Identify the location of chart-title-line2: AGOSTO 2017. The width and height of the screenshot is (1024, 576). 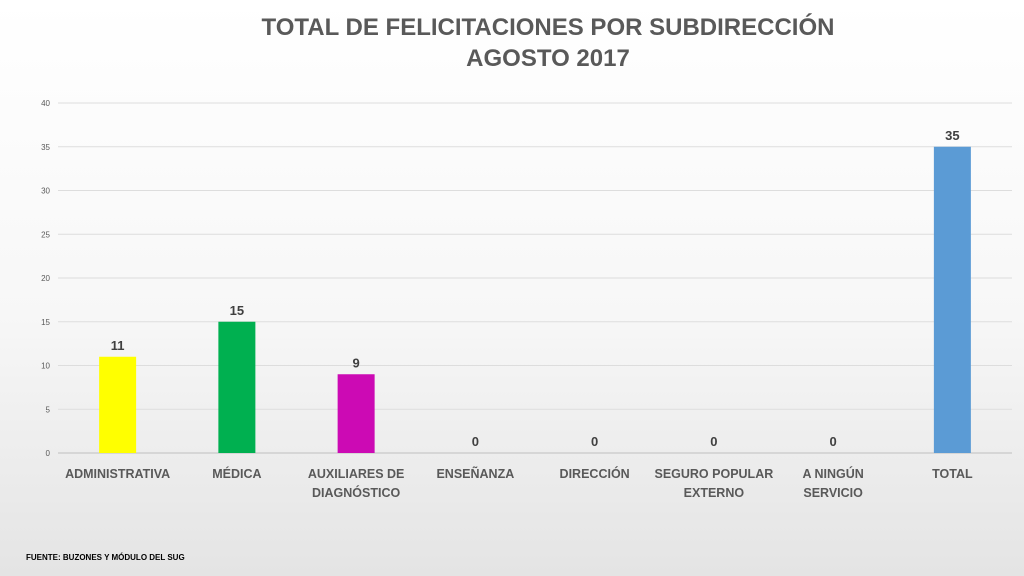
(548, 58).